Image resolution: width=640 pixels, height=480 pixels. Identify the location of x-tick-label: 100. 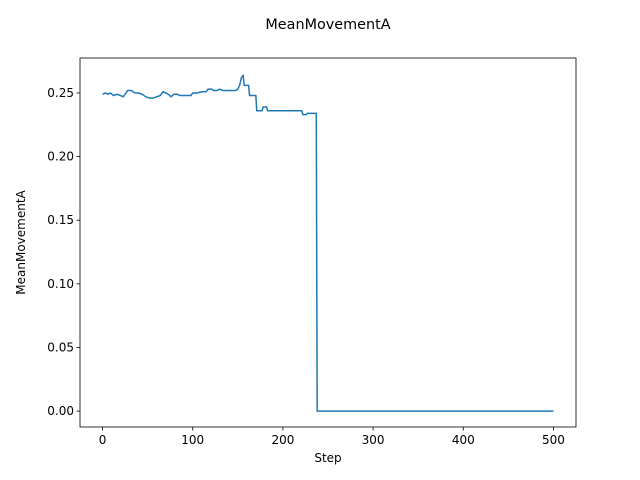
(192, 440).